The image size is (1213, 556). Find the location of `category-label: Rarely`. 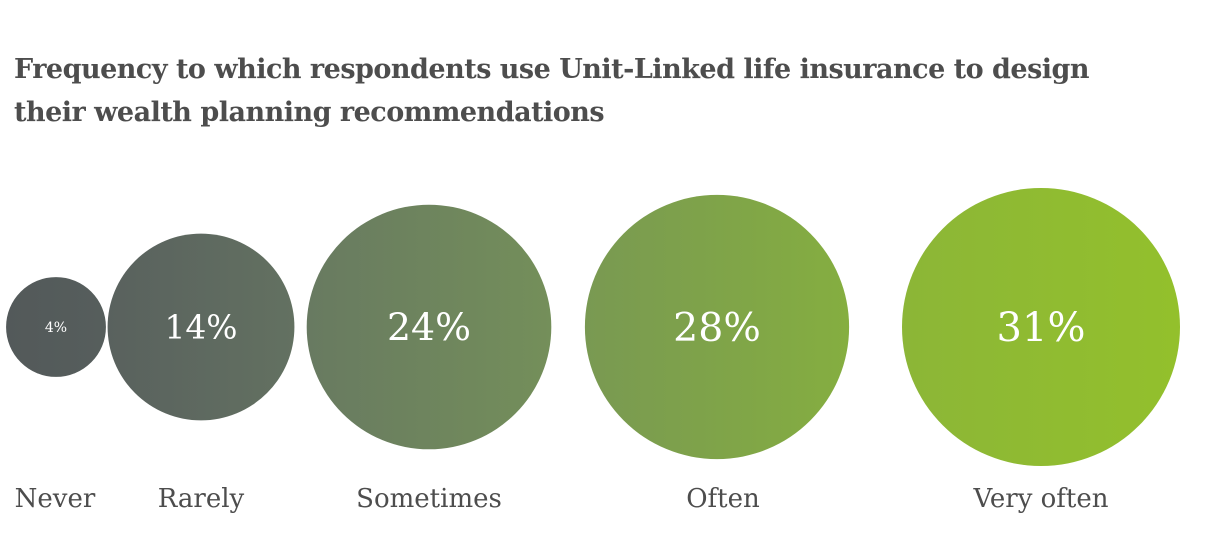

category-label: Rarely is located at coordinates (201, 499).